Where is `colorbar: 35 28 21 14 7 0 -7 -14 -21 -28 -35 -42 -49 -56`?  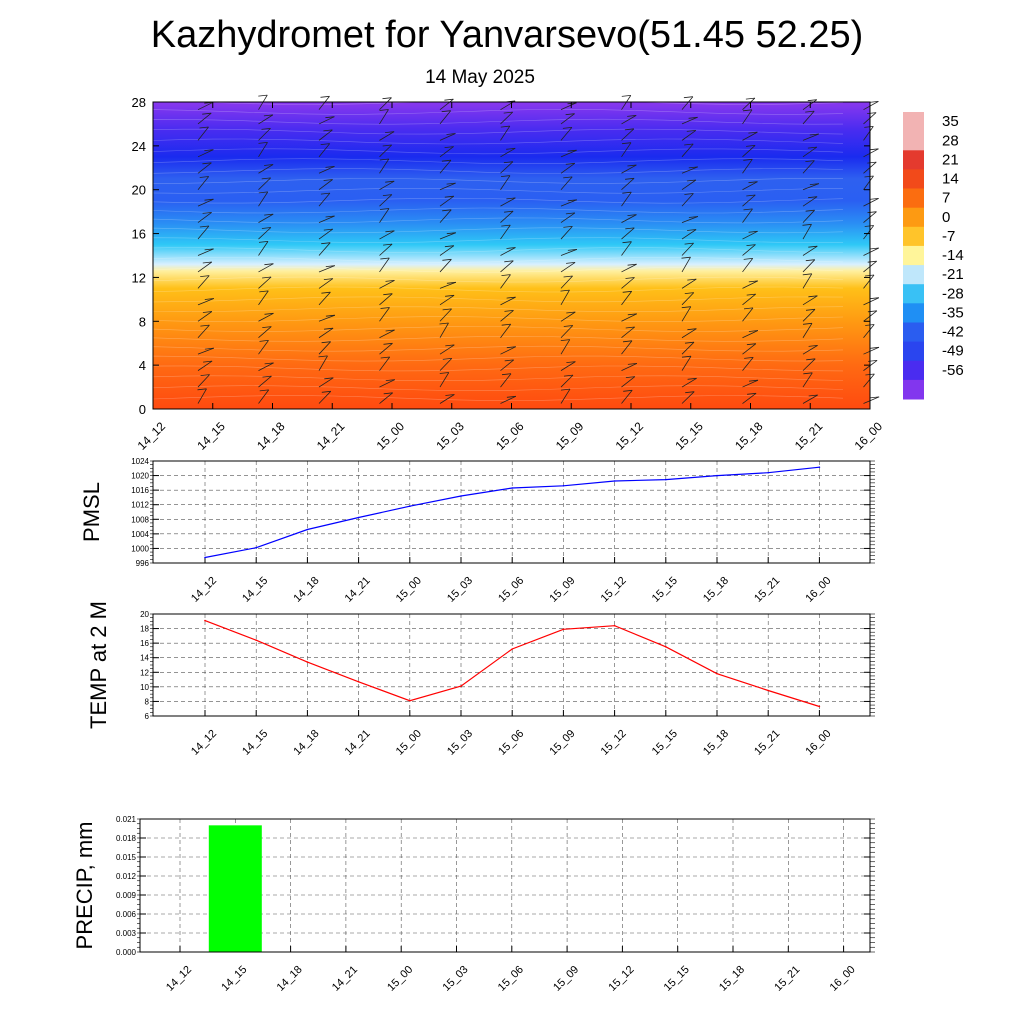
colorbar: 35 28 21 14 7 0 -7 -14 -21 -28 -35 -42 -49 -56 is located at coordinates (933, 256).